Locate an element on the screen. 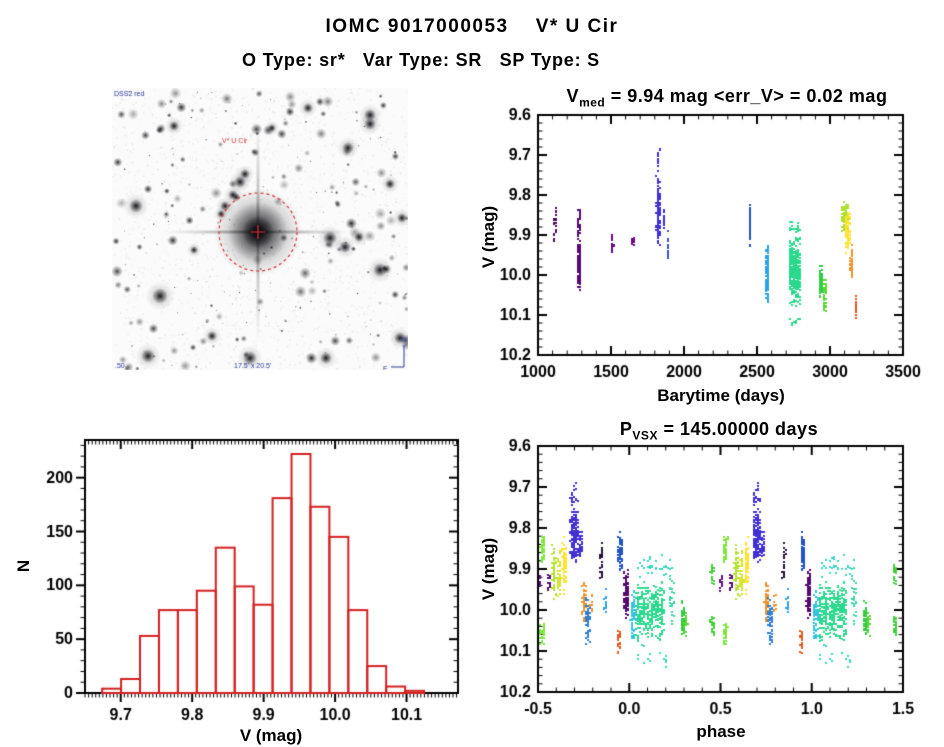 This screenshot has width=944, height=747. finding-chart-starfield-image is located at coordinates (260, 229).